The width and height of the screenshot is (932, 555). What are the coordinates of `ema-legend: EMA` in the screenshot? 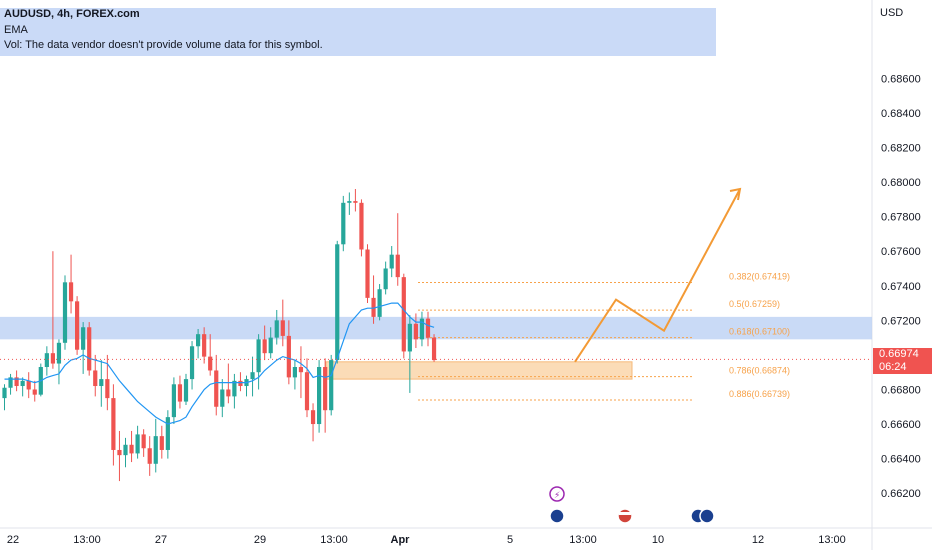 It's located at (16, 30).